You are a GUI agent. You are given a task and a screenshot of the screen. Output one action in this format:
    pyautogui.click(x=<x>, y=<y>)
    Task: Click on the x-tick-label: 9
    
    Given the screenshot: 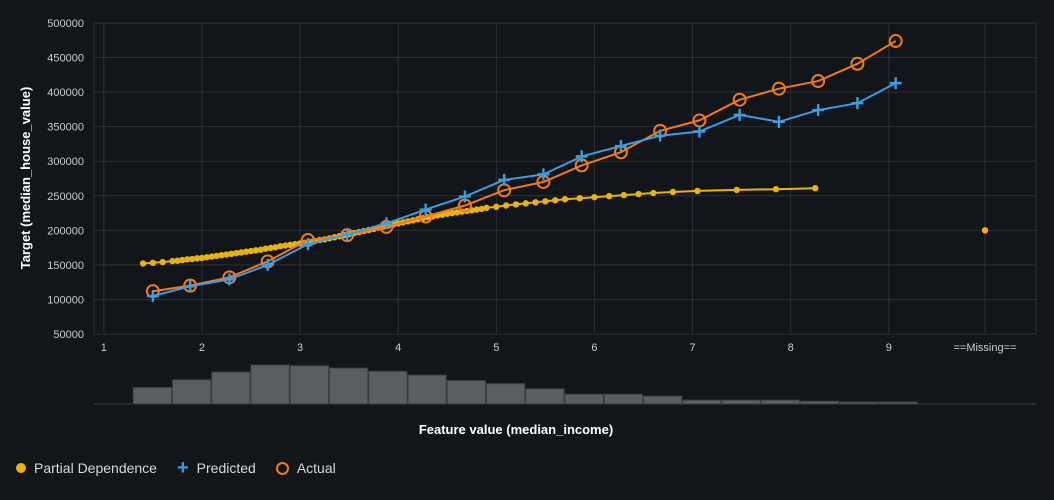 What is the action you would take?
    pyautogui.click(x=889, y=348)
    